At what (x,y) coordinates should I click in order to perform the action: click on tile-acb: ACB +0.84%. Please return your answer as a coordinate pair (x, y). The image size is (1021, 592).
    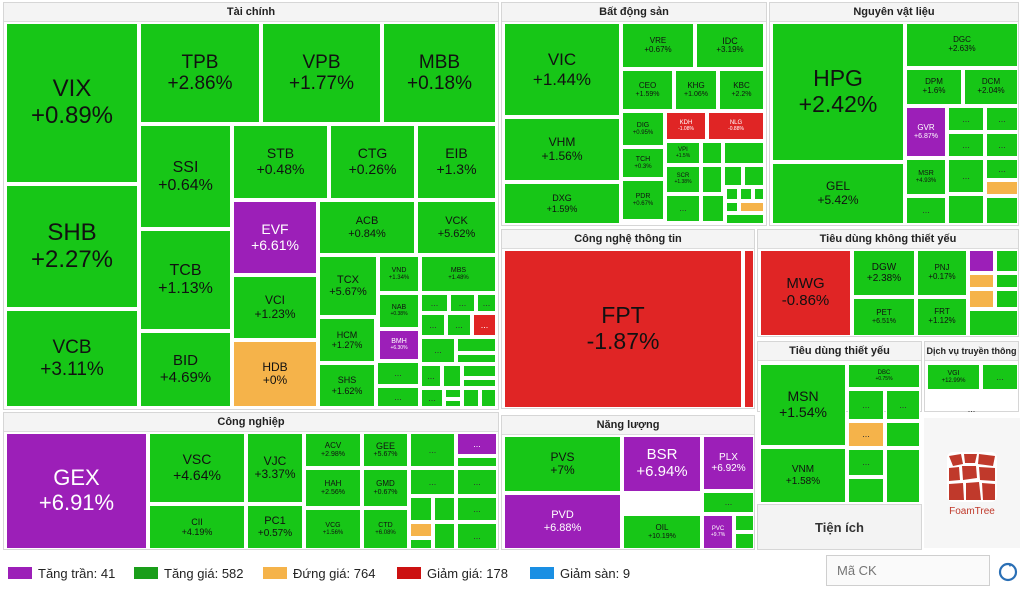
    Looking at the image, I should click on (367, 227).